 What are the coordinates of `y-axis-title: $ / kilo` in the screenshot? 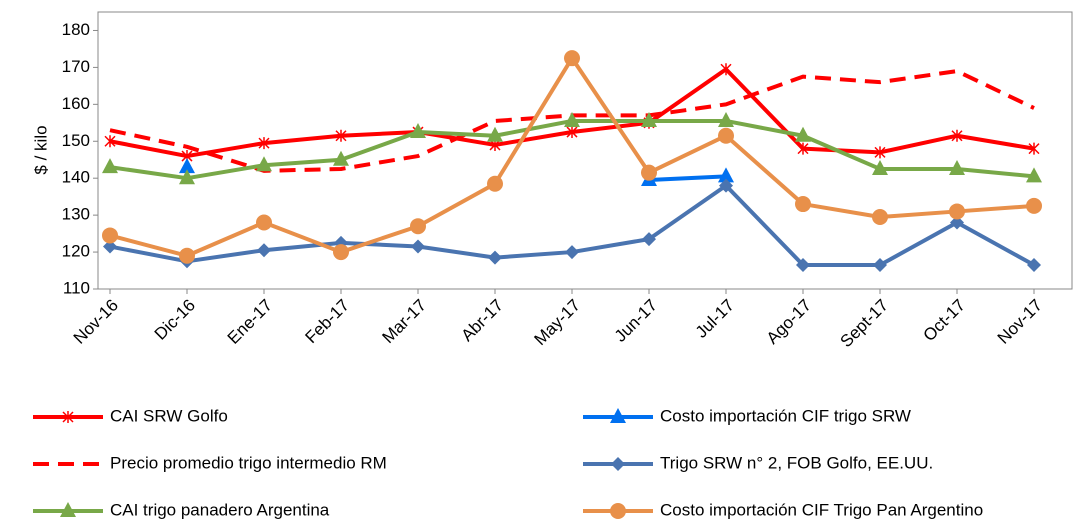 It's located at (40, 149).